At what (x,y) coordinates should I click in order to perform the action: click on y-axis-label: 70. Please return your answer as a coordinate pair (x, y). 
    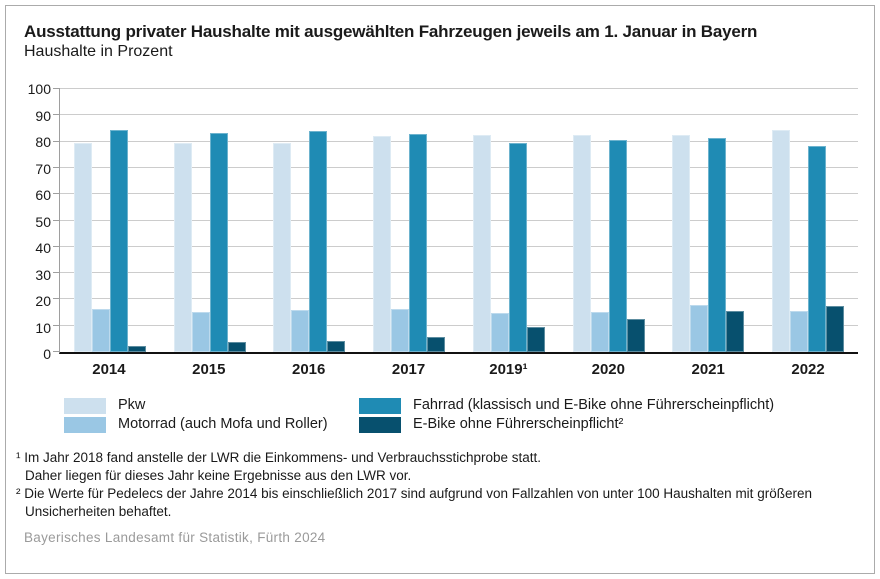
    Looking at the image, I should click on (43, 168).